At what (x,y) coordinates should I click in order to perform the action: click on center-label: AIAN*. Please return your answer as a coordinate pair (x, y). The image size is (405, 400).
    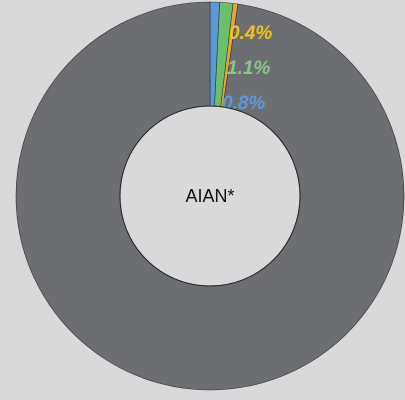
    Looking at the image, I should click on (209, 196).